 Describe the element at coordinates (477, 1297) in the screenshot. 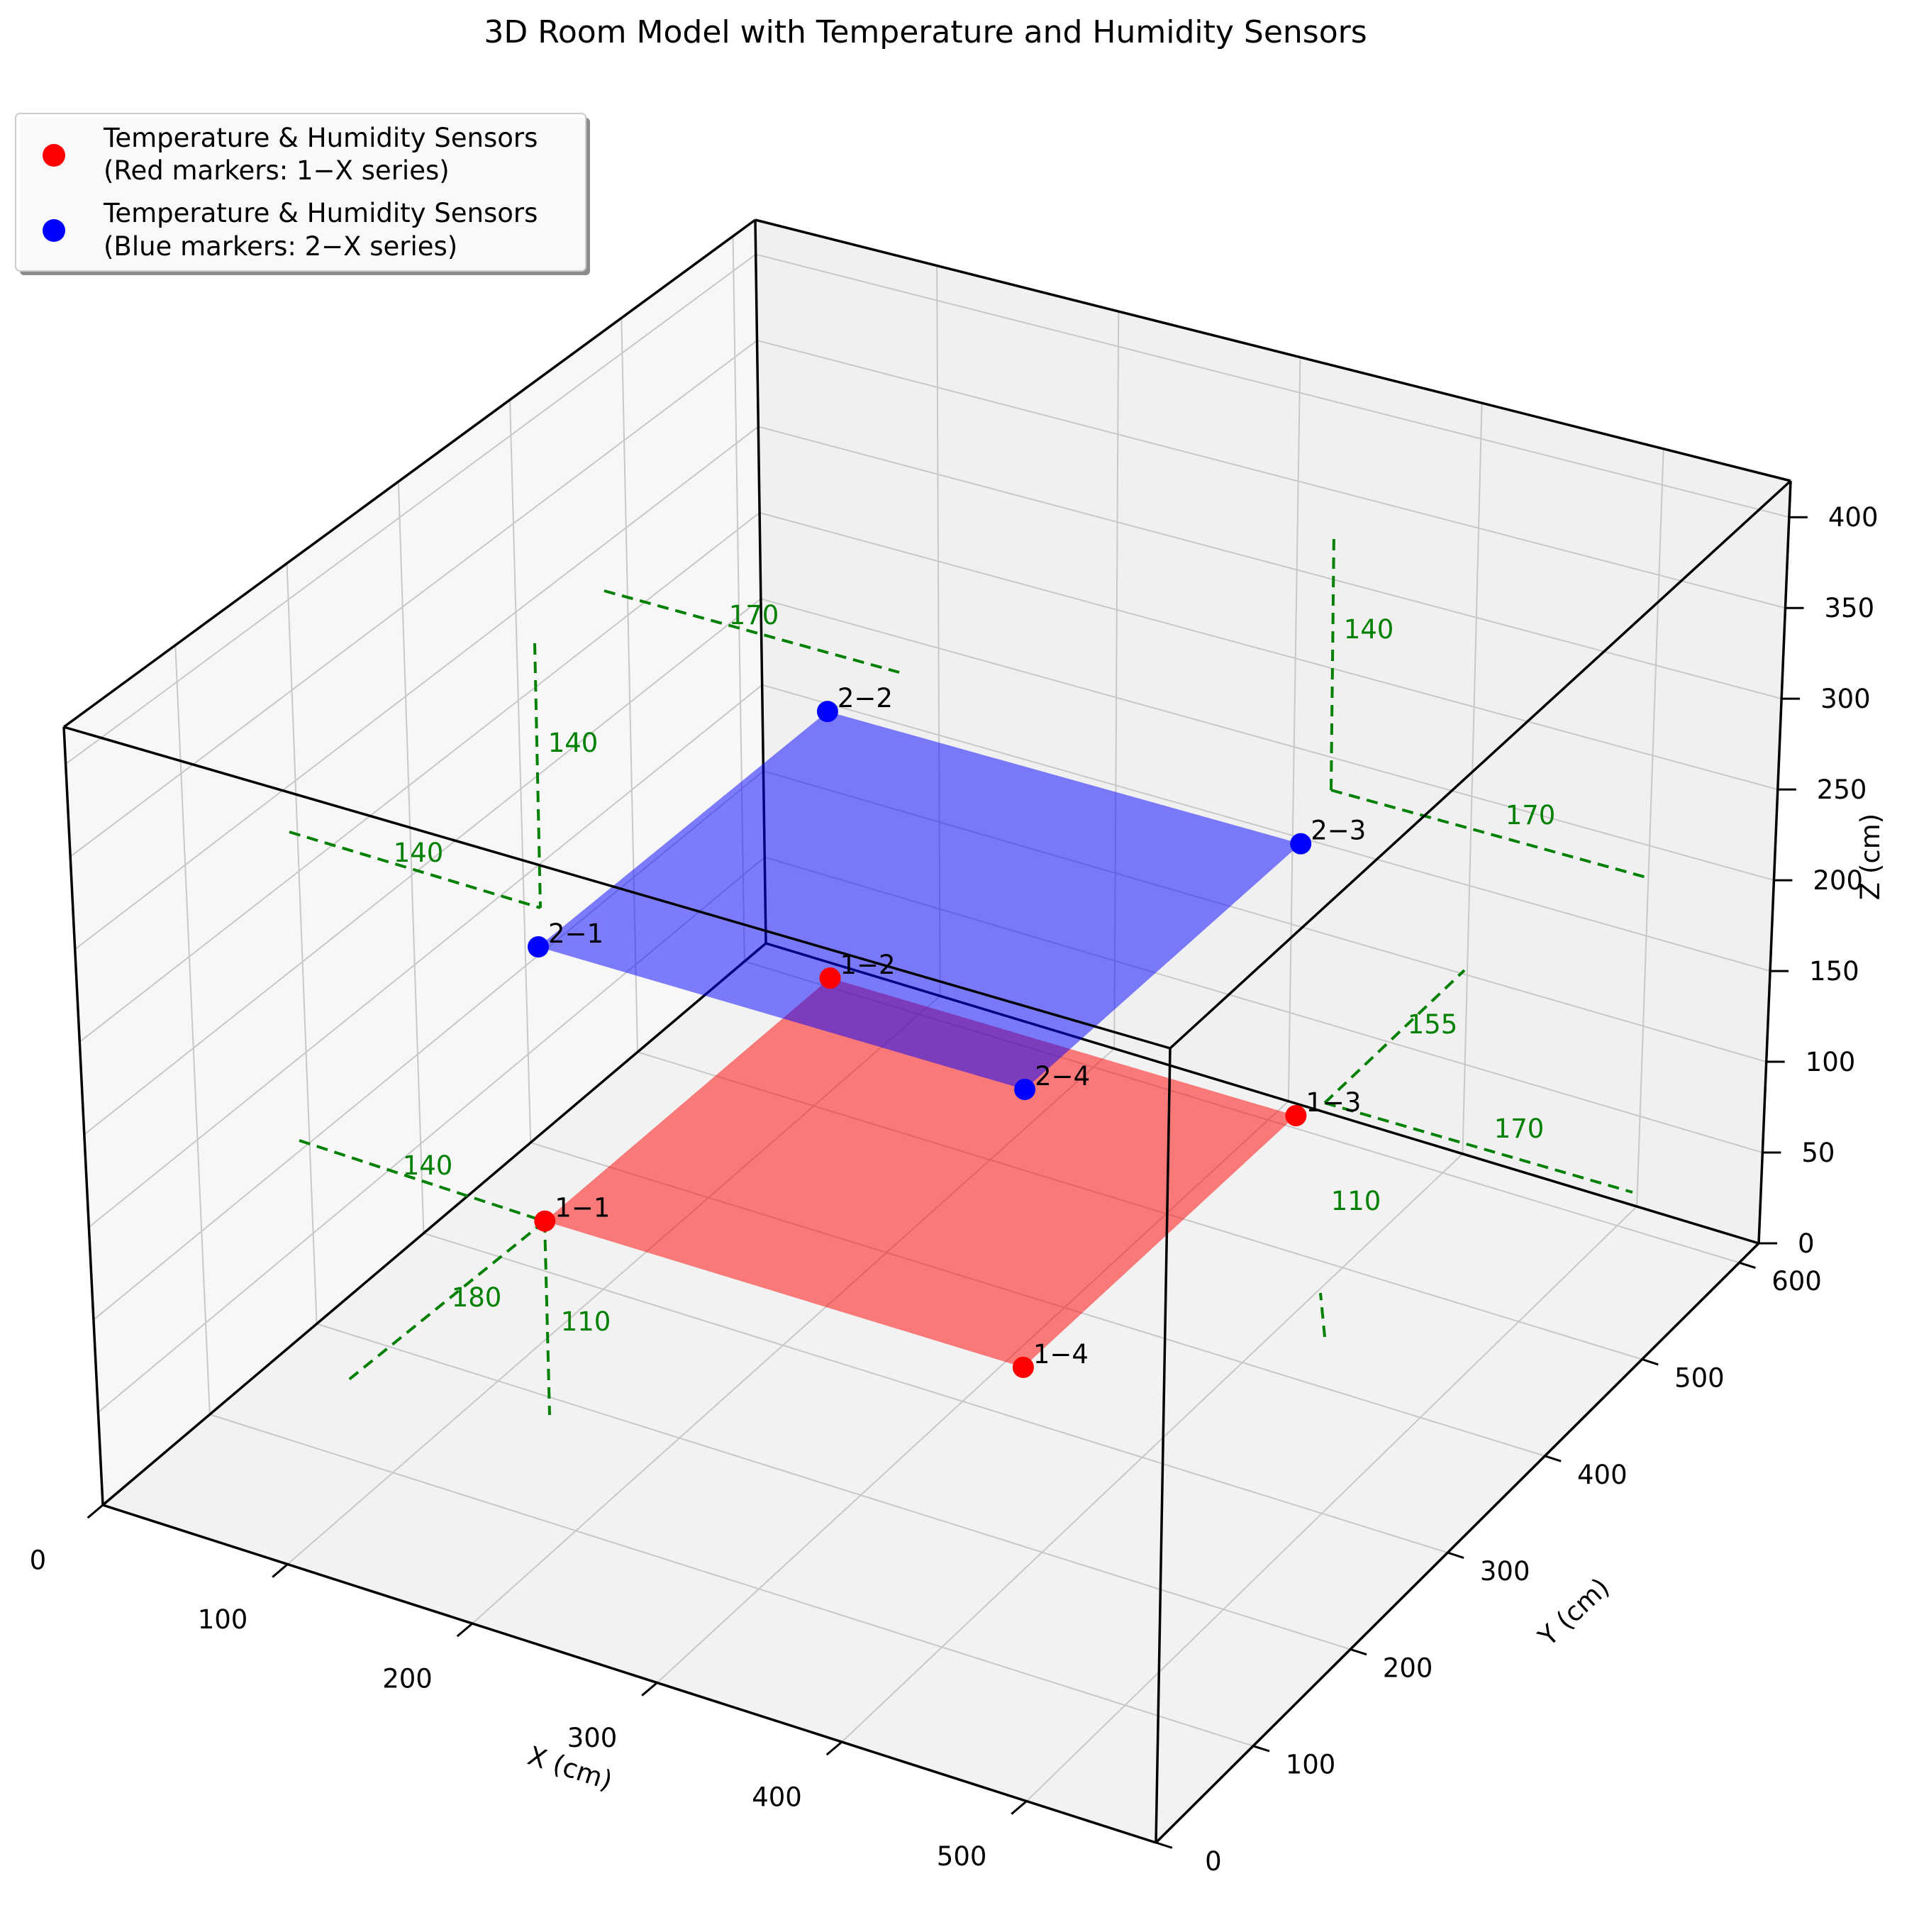

I see `dim-label-y-180: 180` at that location.